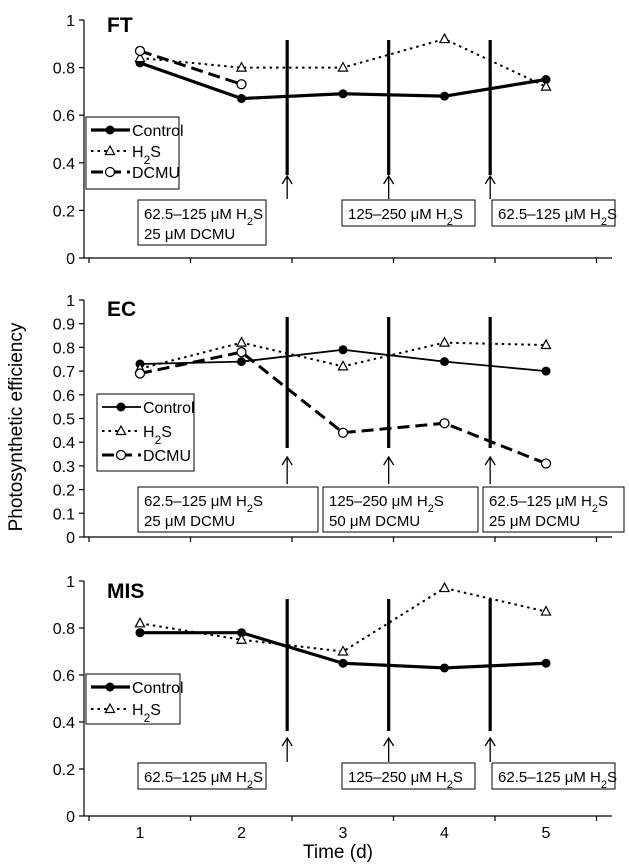 The image size is (629, 865). Describe the element at coordinates (121, 309) in the screenshot. I see `panel-title: EC` at that location.